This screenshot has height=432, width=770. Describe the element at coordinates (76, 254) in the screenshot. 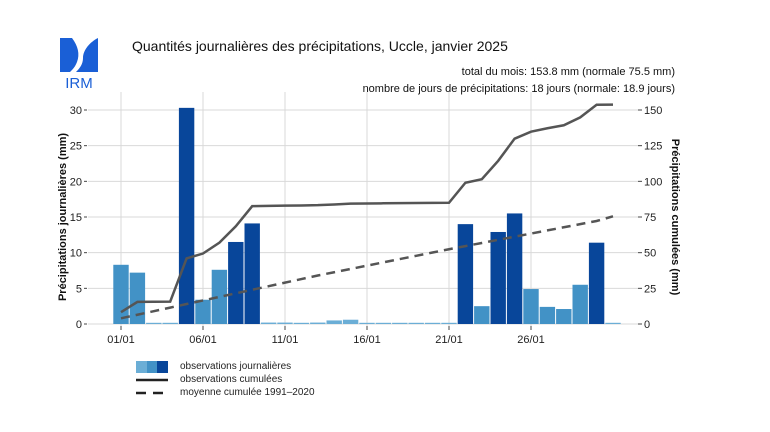

I see `y-tick-label: 10` at that location.